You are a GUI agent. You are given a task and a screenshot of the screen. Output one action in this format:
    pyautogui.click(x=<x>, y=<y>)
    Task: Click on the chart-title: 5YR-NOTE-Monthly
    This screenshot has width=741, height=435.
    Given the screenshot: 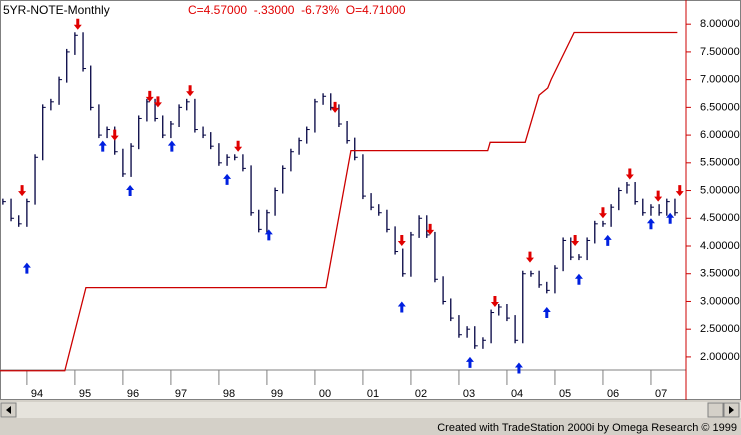 What is the action you would take?
    pyautogui.click(x=56, y=10)
    